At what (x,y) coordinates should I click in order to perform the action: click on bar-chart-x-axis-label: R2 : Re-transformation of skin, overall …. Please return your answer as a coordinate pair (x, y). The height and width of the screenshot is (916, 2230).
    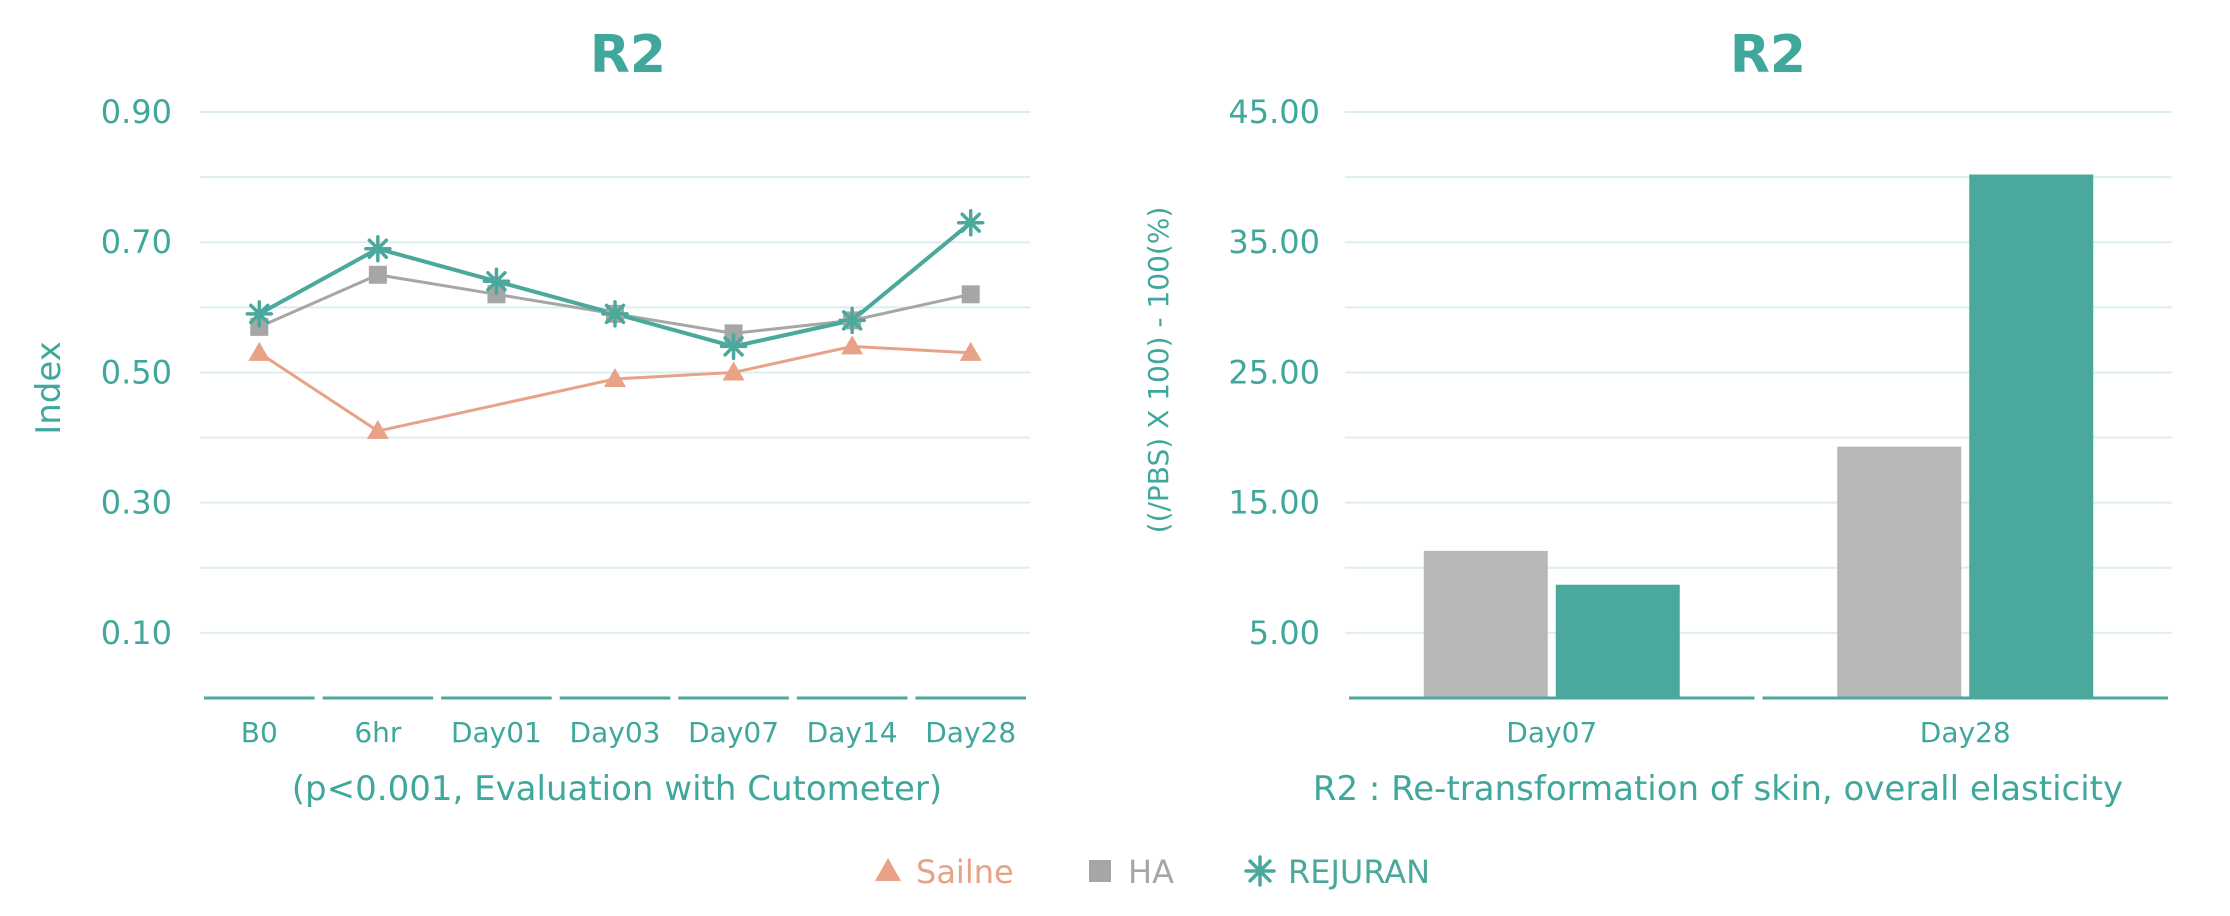
    Looking at the image, I should click on (1718, 789).